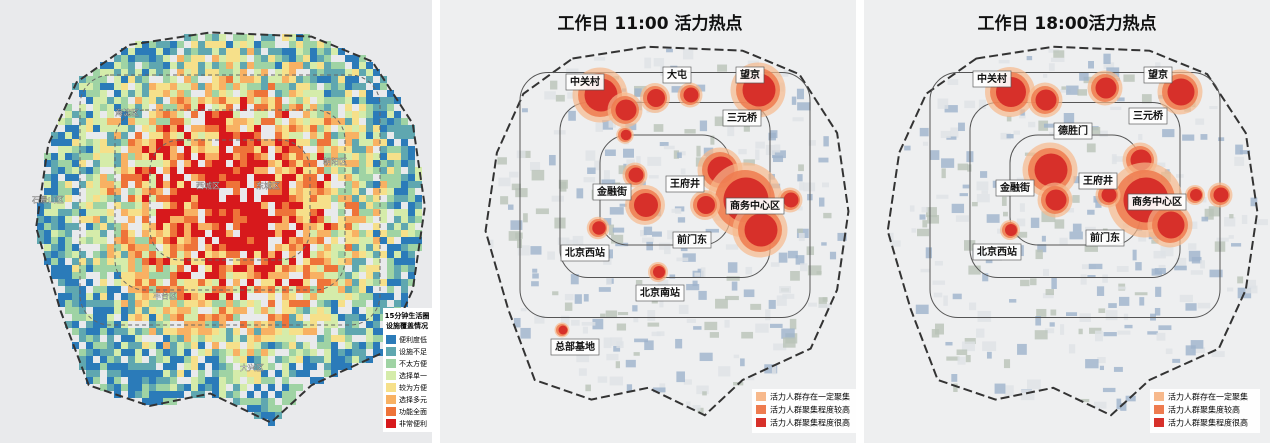  I want to click on district-label: 西城区, so click(208, 186).